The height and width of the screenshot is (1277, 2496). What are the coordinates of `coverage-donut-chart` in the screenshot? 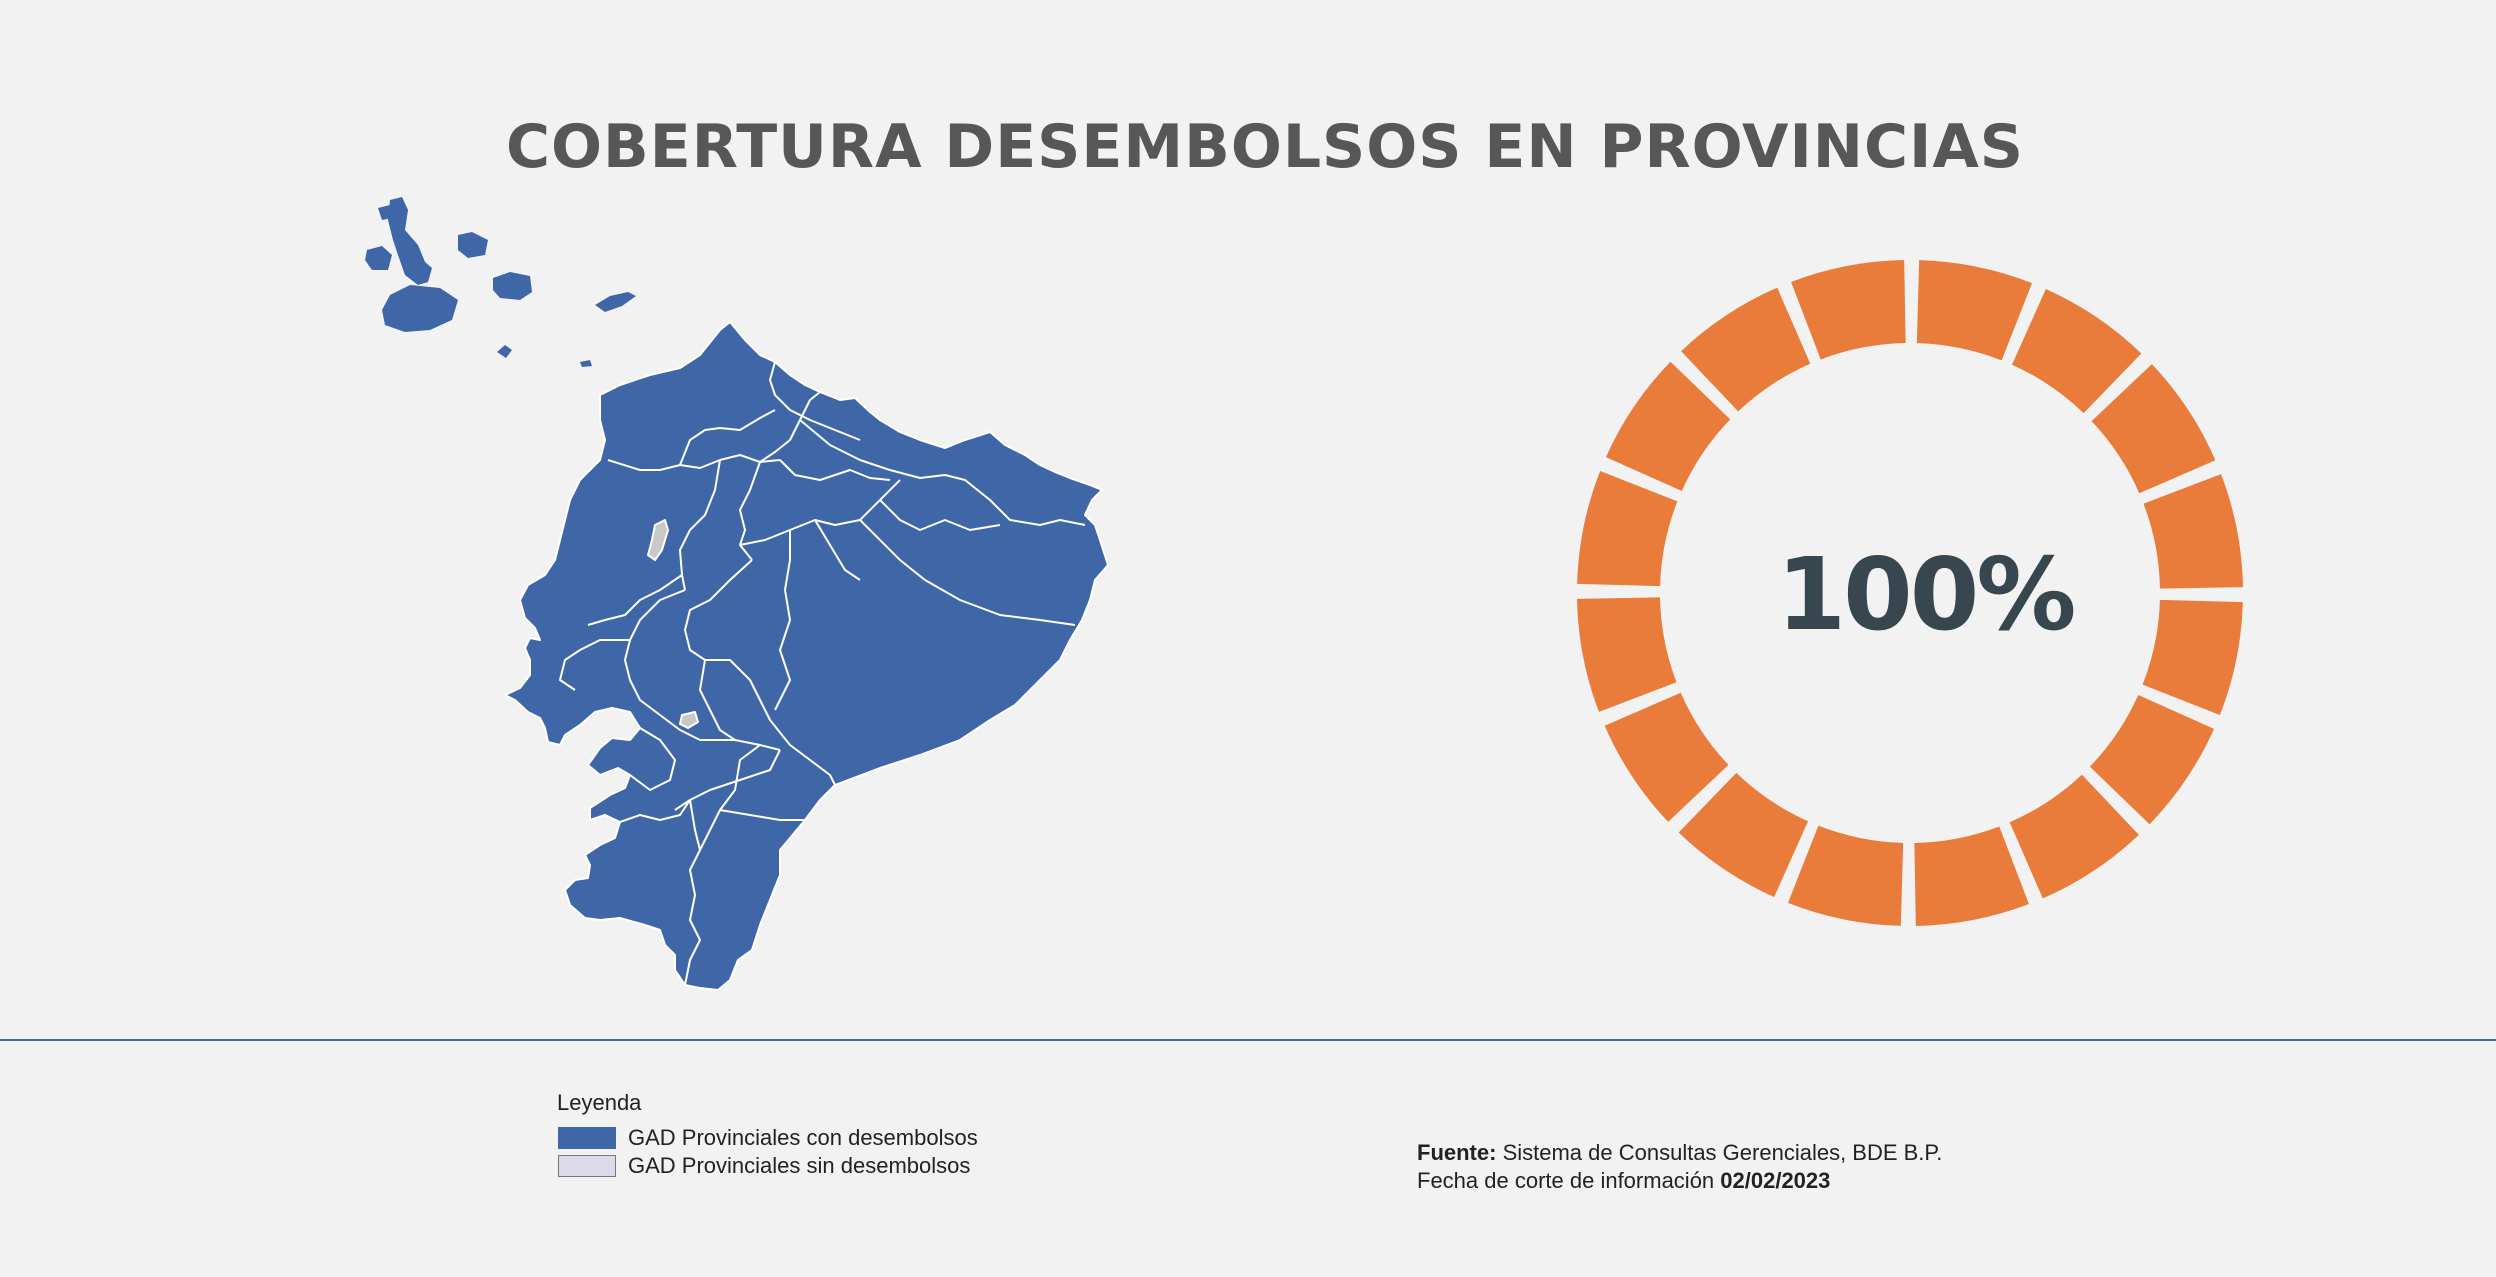 It's located at (1910, 593).